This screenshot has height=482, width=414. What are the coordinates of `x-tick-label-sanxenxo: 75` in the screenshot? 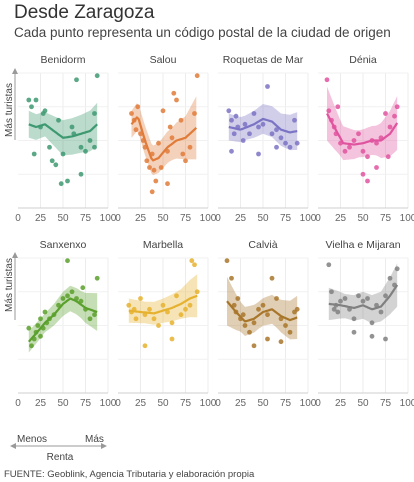 It's located at (86, 403).